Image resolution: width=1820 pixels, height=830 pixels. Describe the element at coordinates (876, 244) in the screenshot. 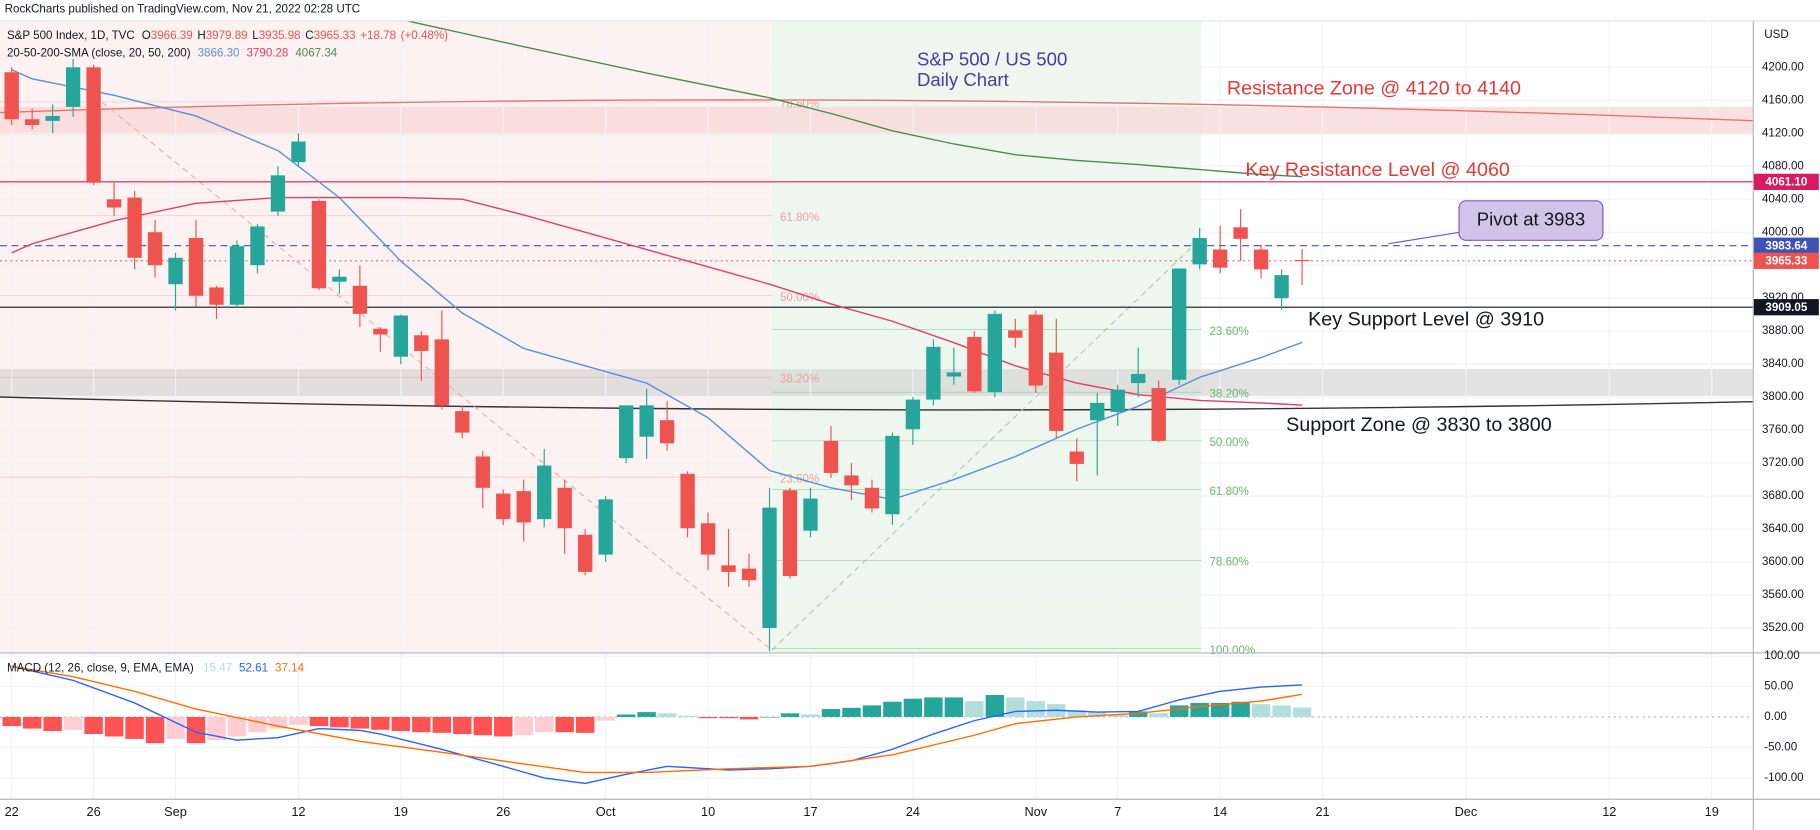

I see `price-lines` at that location.